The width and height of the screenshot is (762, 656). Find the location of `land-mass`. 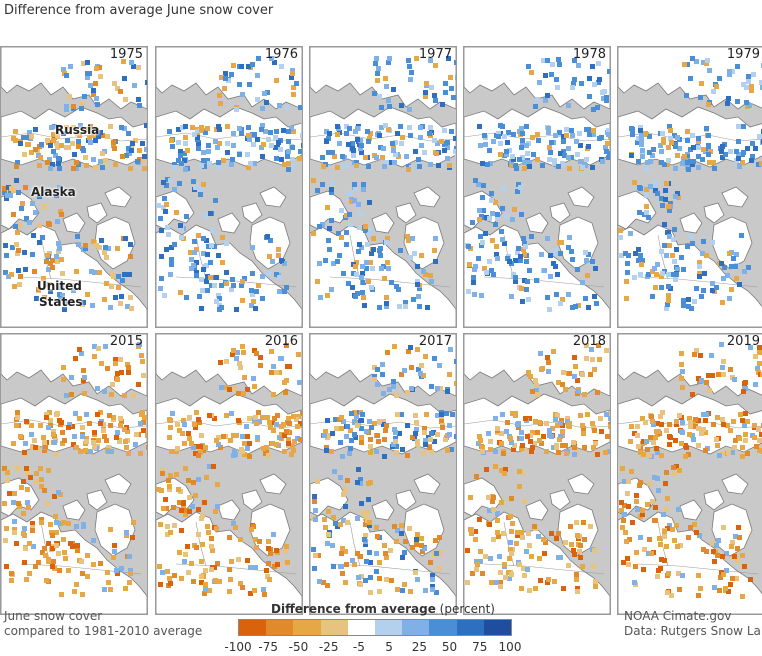

land-mass is located at coordinates (74, 510).